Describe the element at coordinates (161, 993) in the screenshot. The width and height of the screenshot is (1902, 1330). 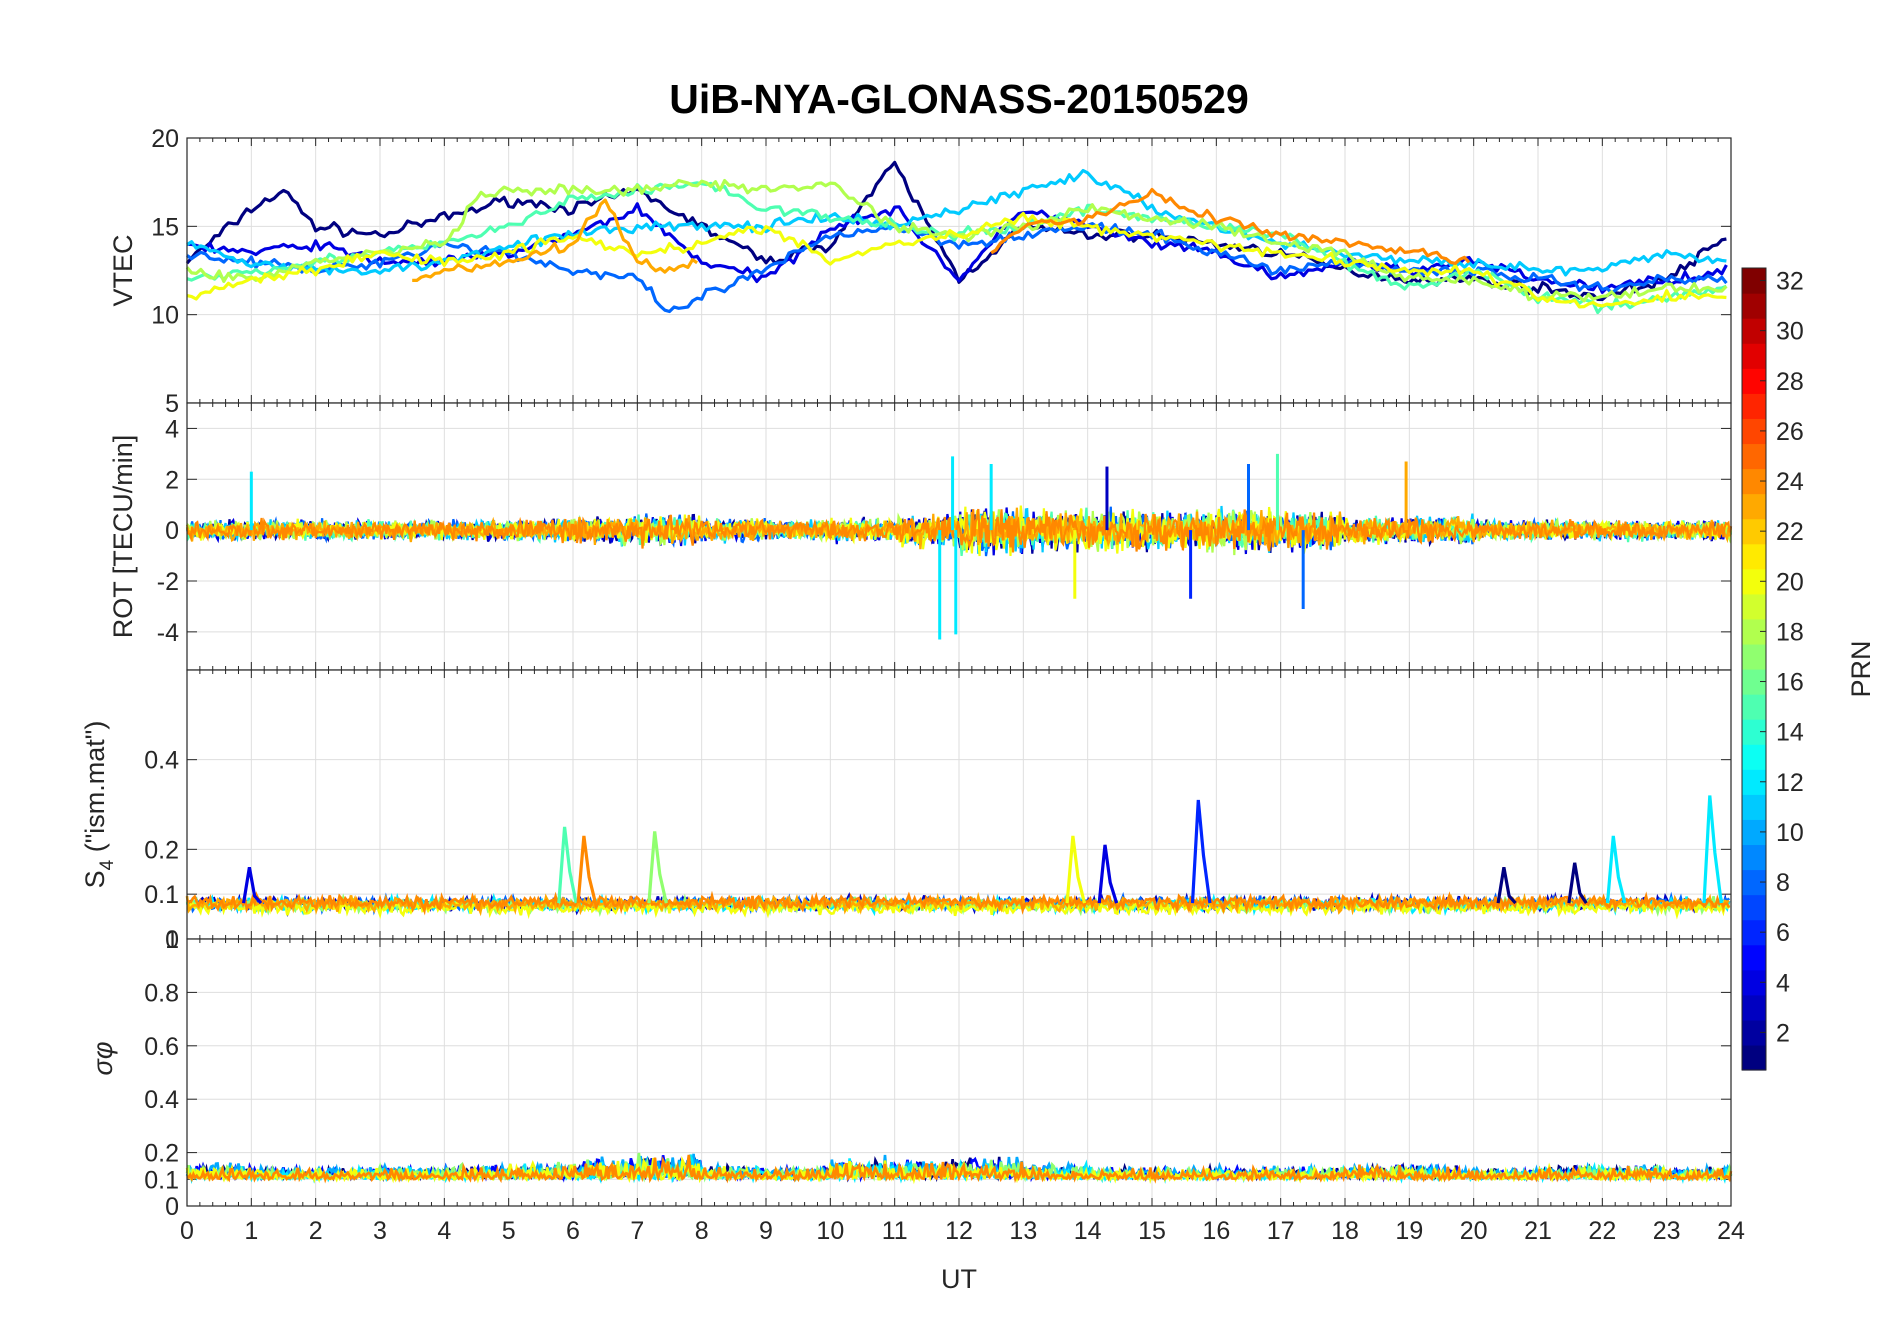
I see `y-tick-label: 0.8` at that location.